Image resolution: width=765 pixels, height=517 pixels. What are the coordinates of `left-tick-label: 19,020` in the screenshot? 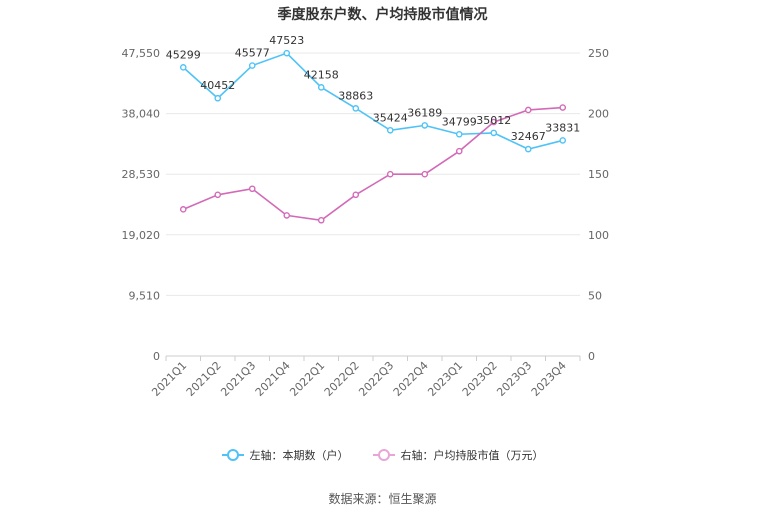 It's located at (141, 235).